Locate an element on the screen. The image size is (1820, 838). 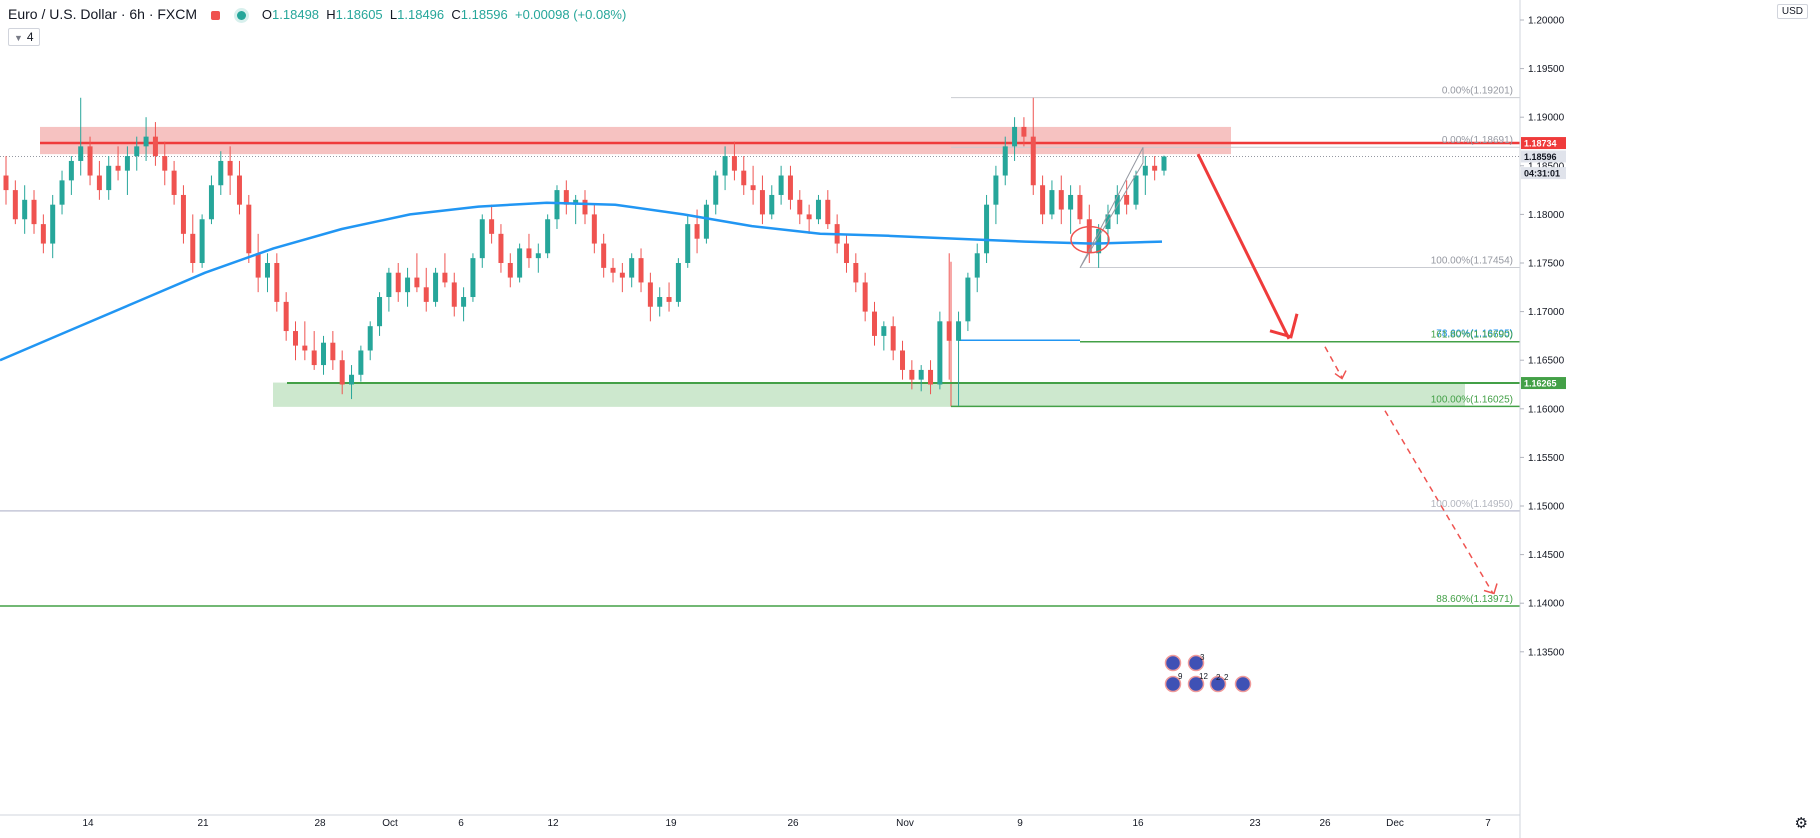
indicator-count: 4 is located at coordinates (30, 37).